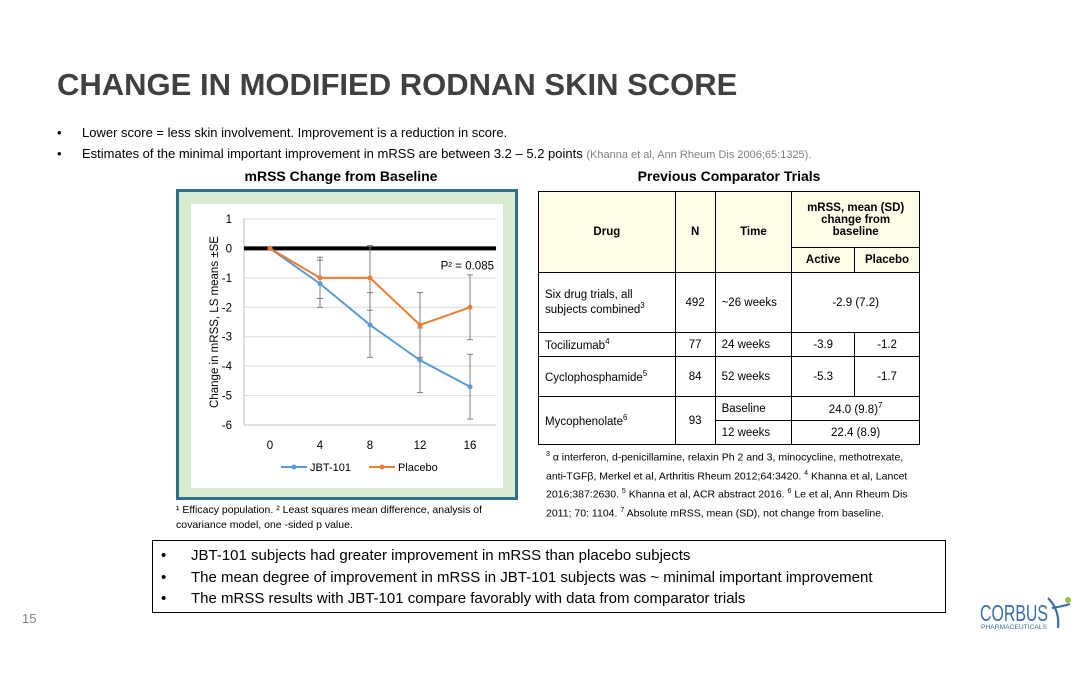 This screenshot has height=684, width=1080. I want to click on drug-name: Cyclophosphamide, so click(594, 377).